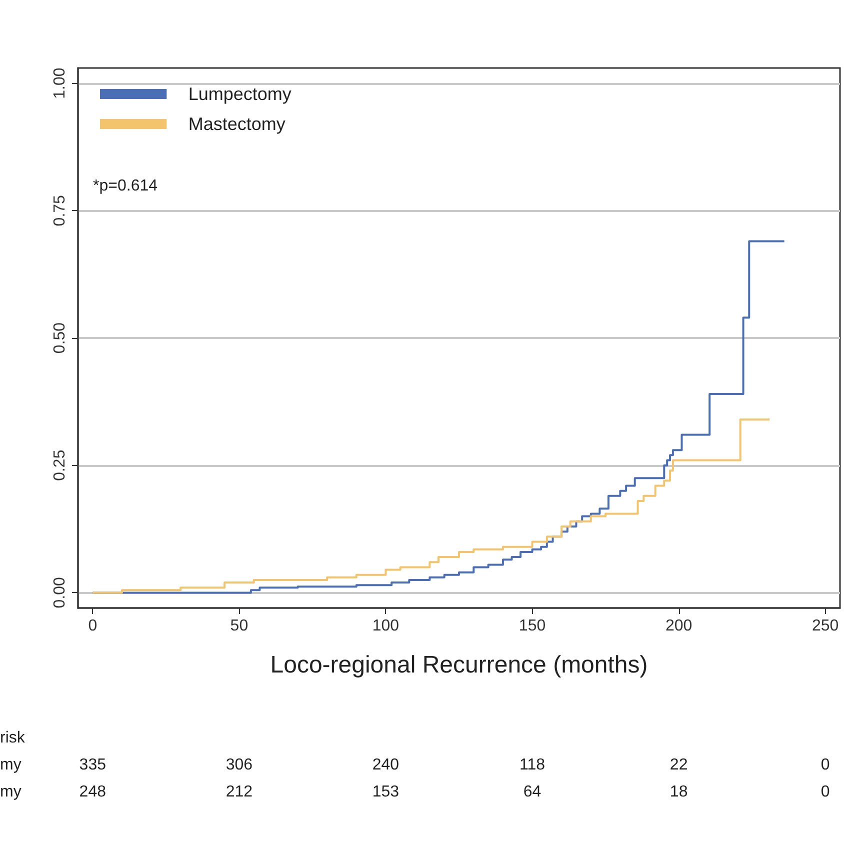  What do you see at coordinates (60, 592) in the screenshot?
I see `y-tick-label: 0.00` at bounding box center [60, 592].